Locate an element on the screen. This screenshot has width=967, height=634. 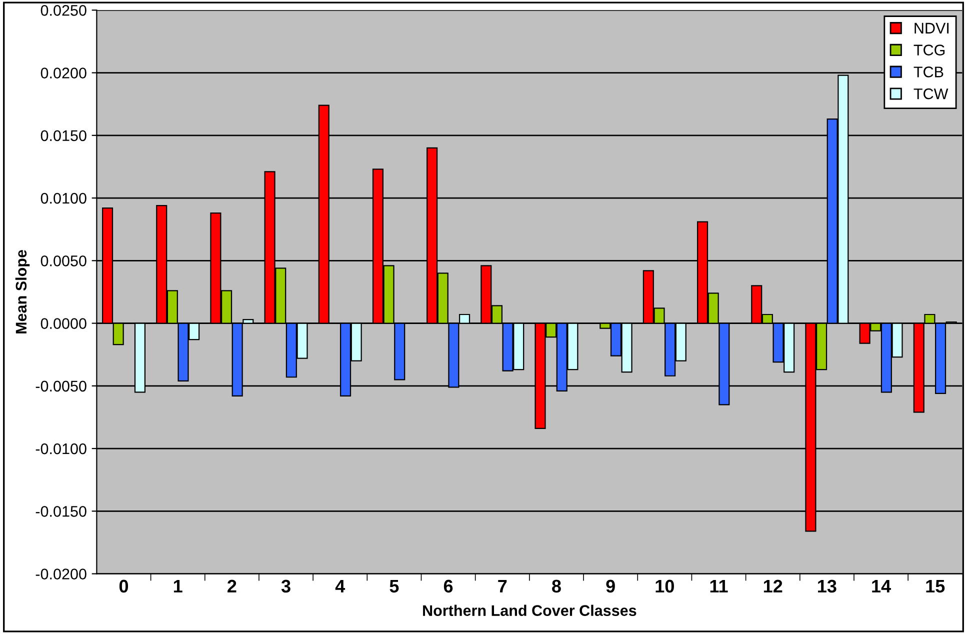
y-axis-title: Mean Slope is located at coordinates (22, 292).